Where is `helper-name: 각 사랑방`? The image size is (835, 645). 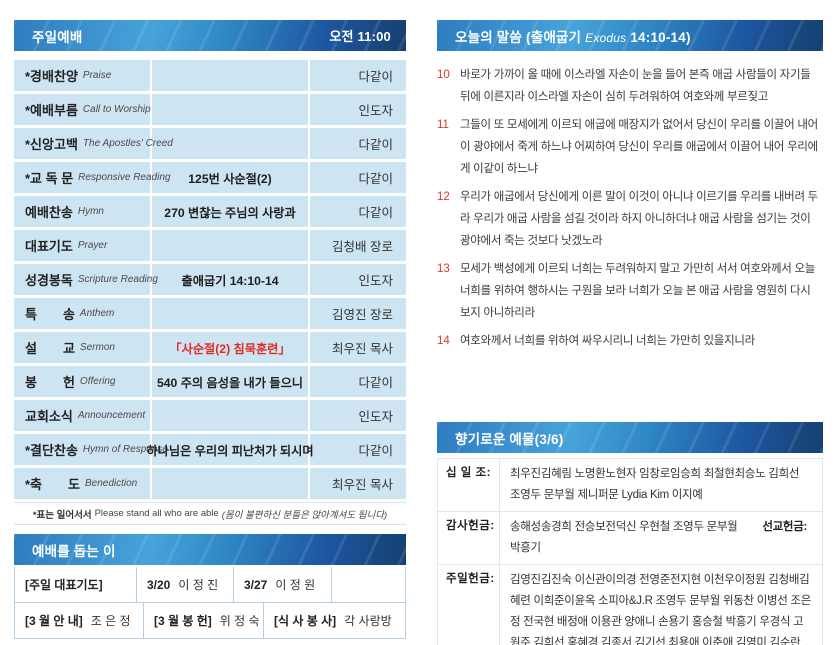 helper-name: 각 사랑방 is located at coordinates (368, 621).